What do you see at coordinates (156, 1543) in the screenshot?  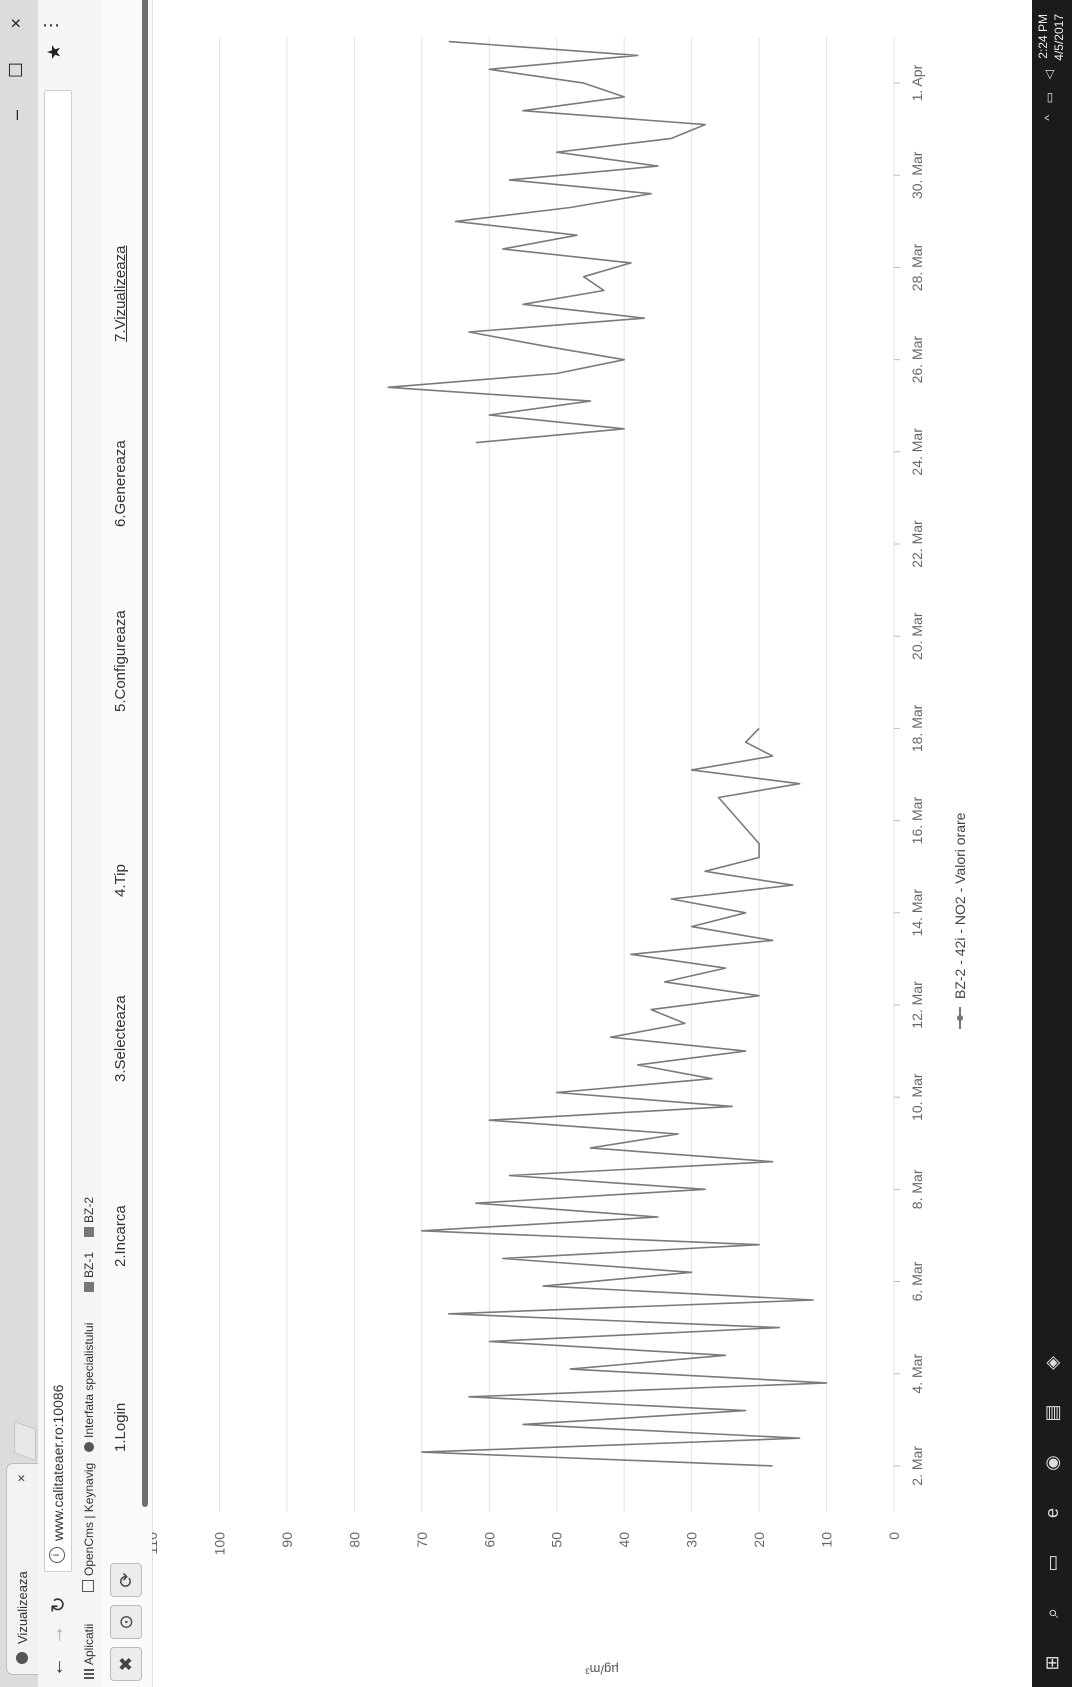 I see `y-tick-label: 110` at bounding box center [156, 1543].